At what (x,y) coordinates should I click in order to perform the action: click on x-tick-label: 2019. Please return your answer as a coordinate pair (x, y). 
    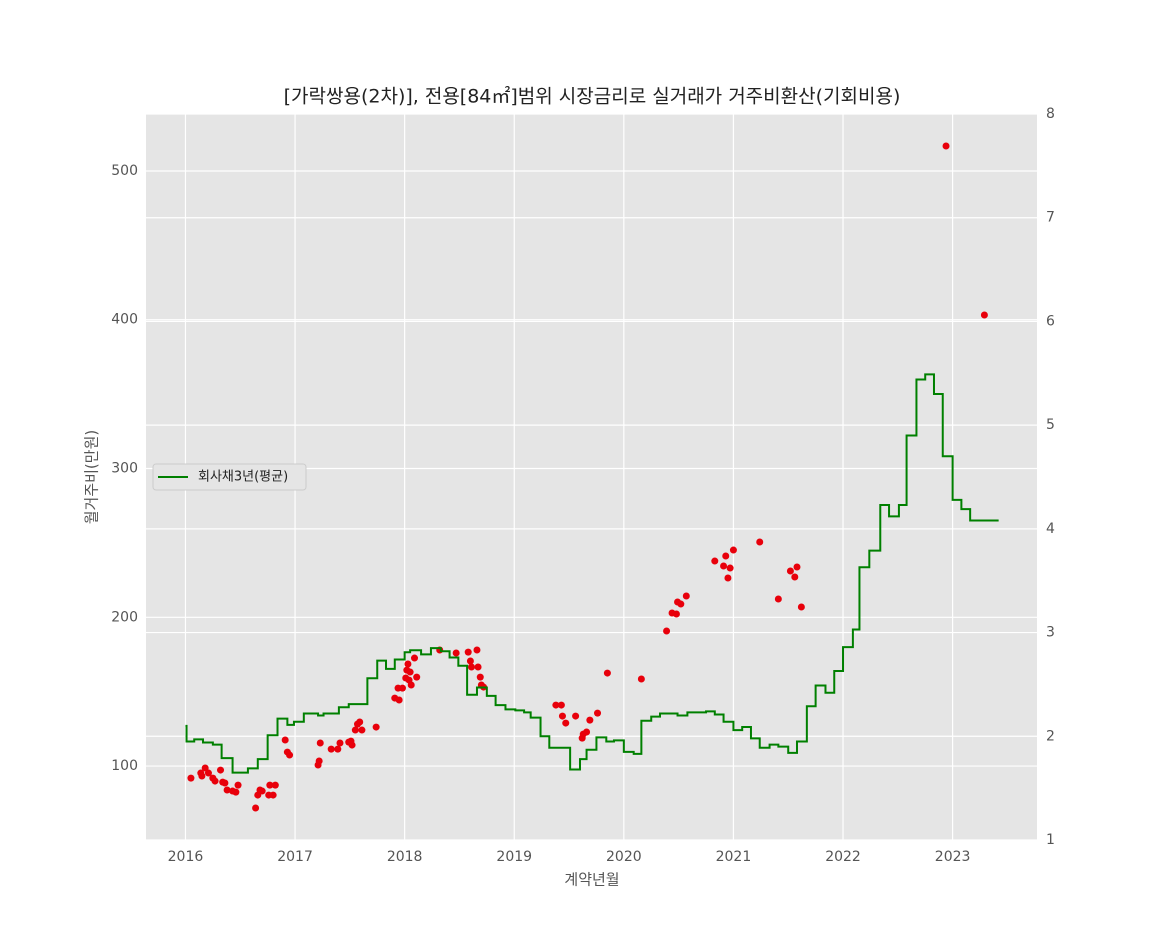
    Looking at the image, I should click on (514, 857).